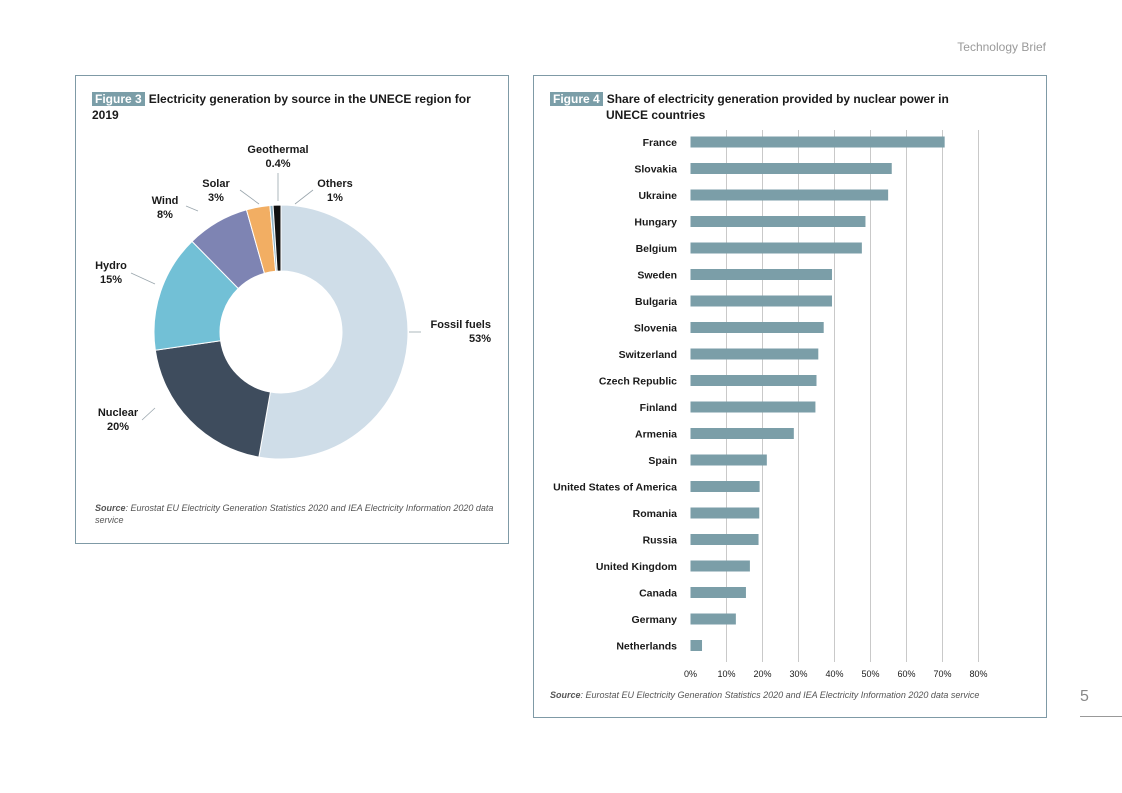 The image size is (1122, 793). I want to click on bar-hungary, so click(778, 221).